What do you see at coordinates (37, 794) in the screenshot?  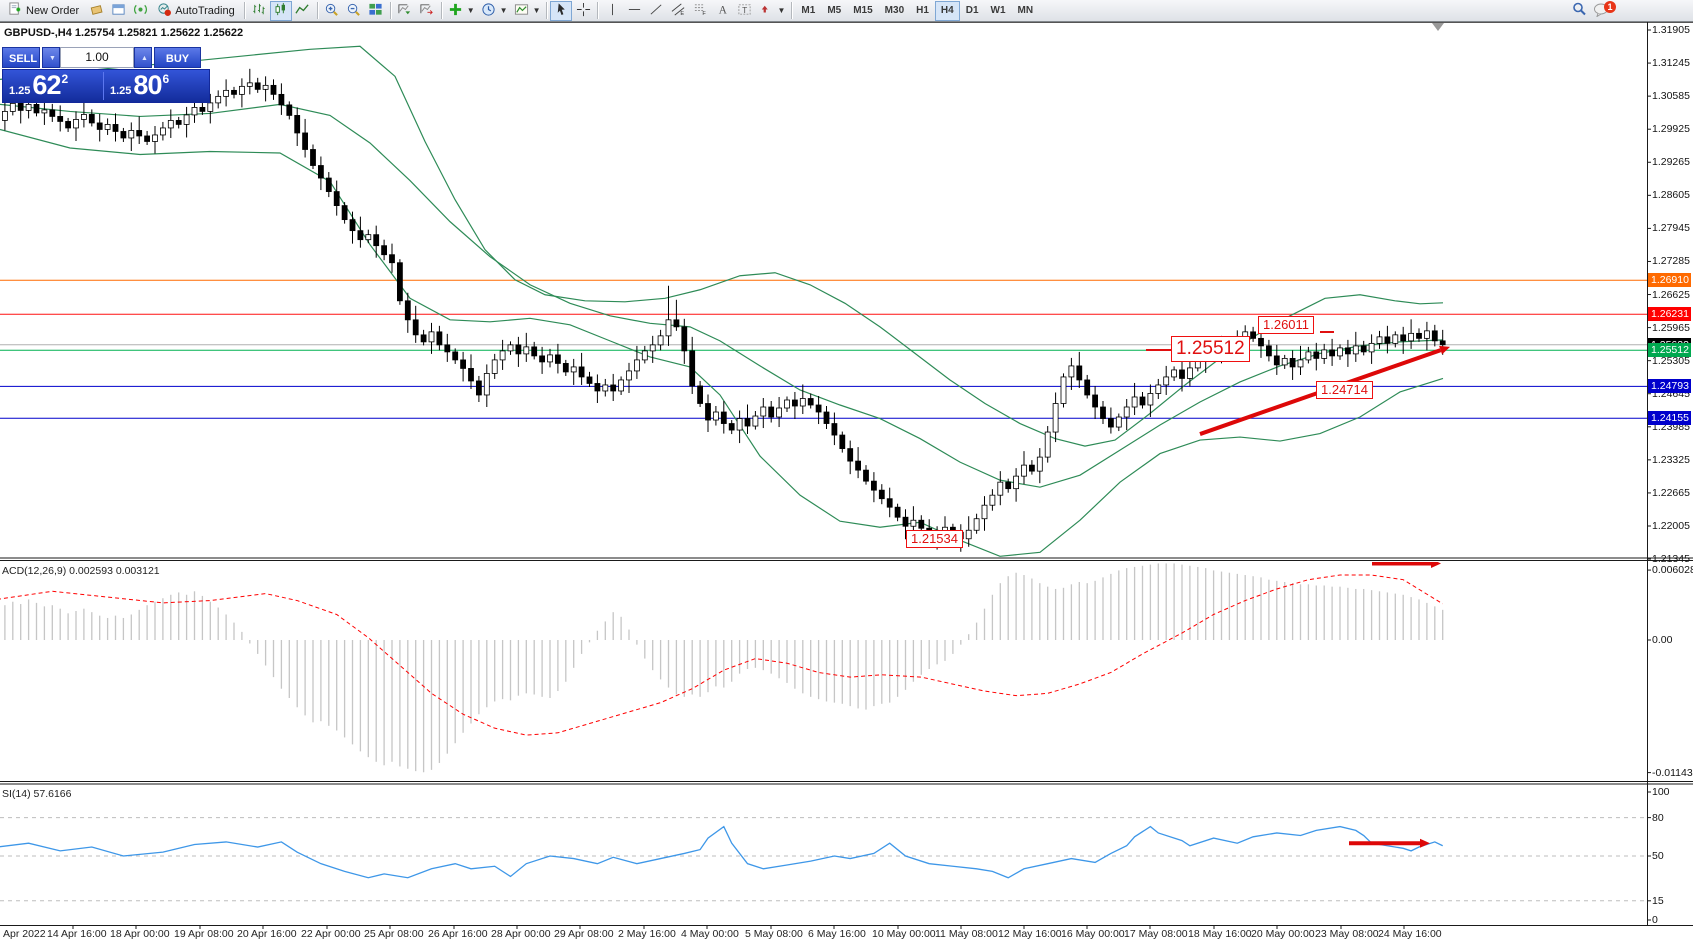 I see `rsi-indicator-label: SI(14) 57.6166` at bounding box center [37, 794].